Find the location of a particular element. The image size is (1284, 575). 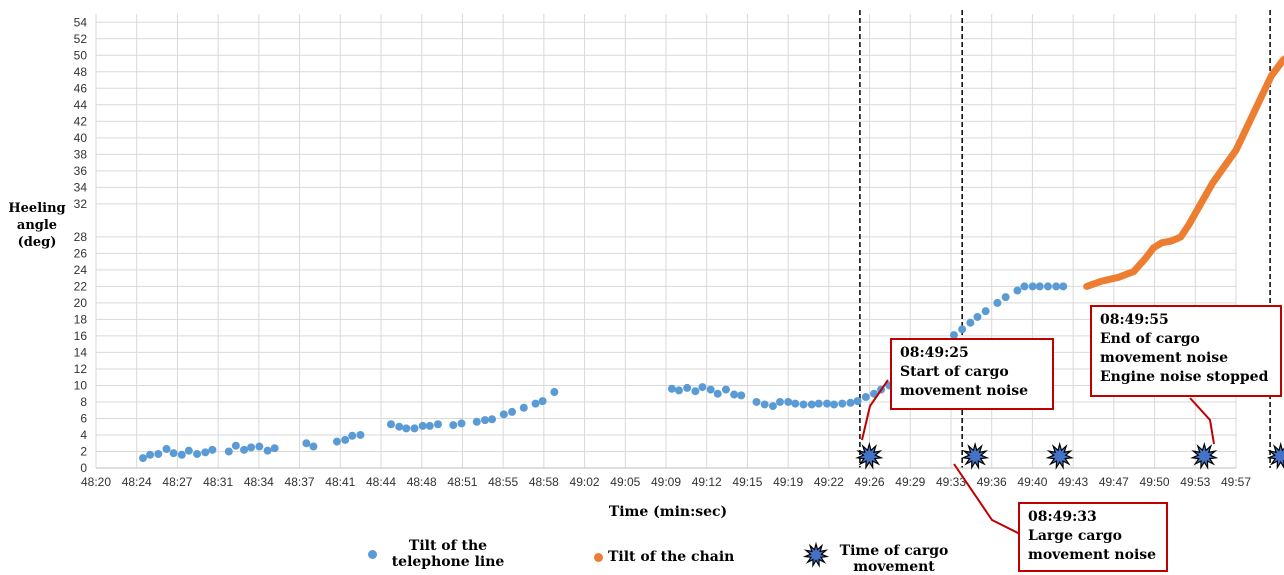

x-tick-label: 48:34 is located at coordinates (259, 482).